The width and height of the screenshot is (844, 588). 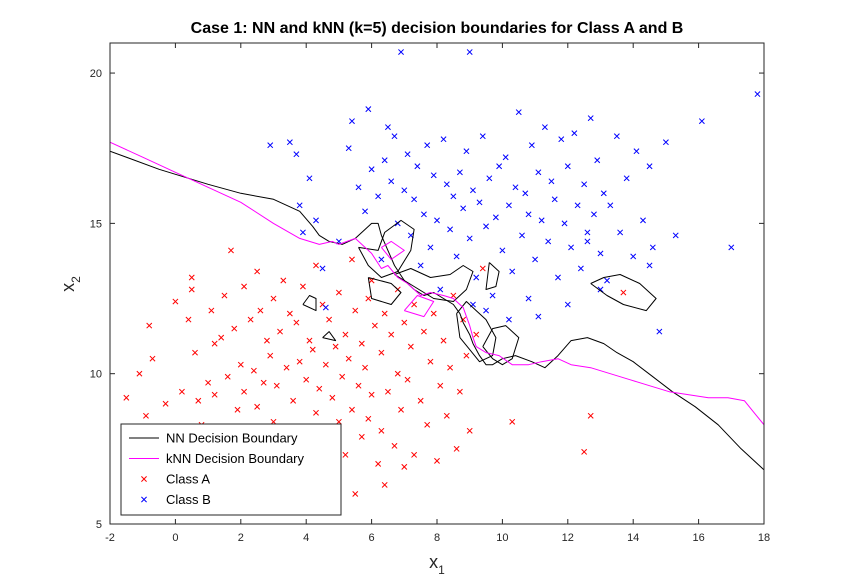 I want to click on x-tick-label: 6, so click(x=372, y=538).